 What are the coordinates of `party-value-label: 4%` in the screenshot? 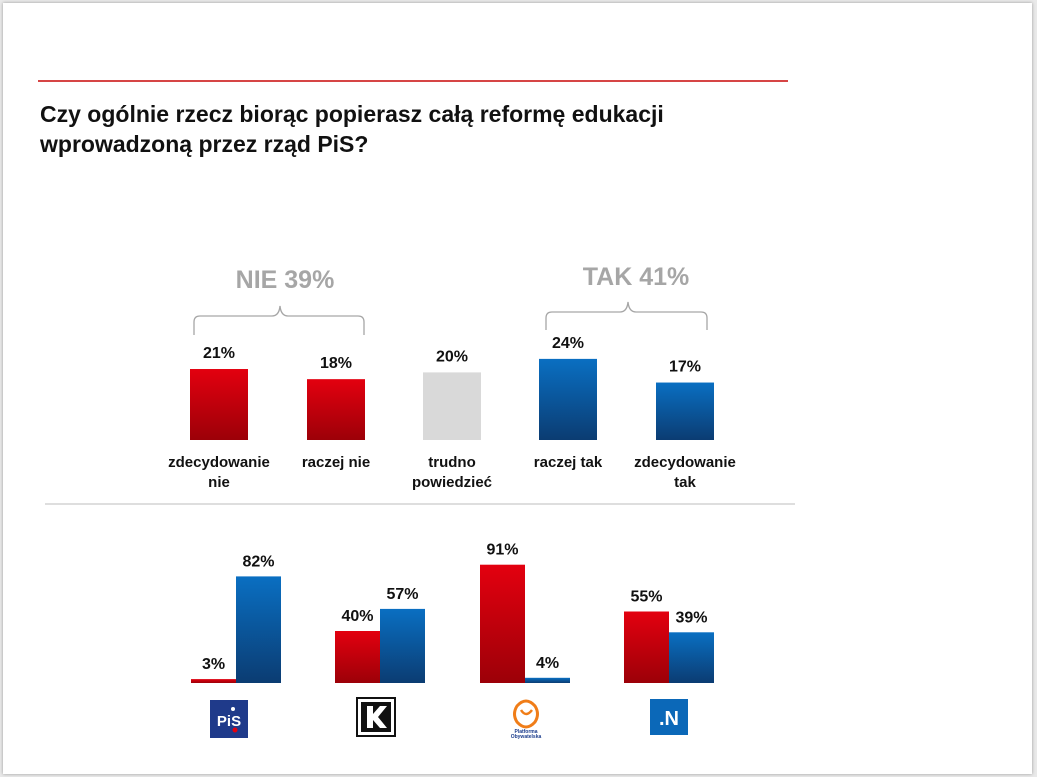 It's located at (547, 663).